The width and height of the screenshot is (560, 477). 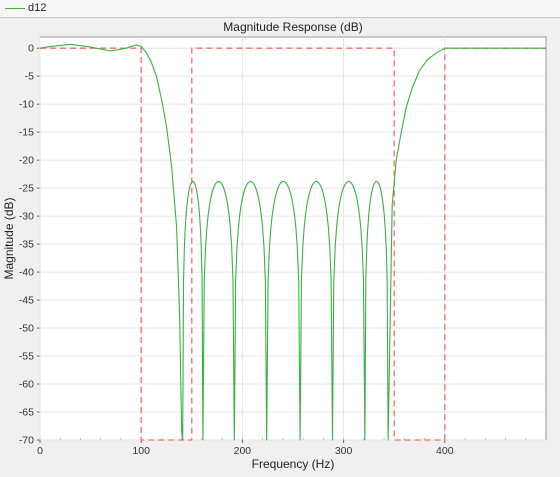 I want to click on x-axis-label: Frequency (Hz), so click(x=293, y=464).